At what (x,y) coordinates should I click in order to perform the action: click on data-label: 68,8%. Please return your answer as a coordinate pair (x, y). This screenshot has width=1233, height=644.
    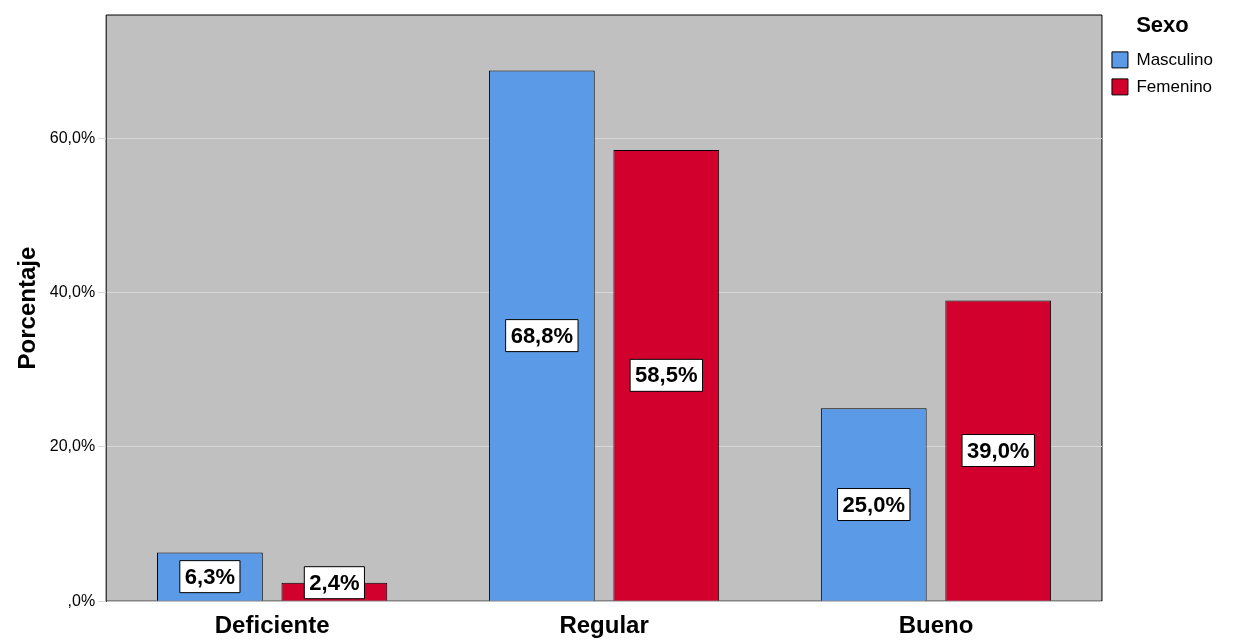
    Looking at the image, I should click on (542, 335).